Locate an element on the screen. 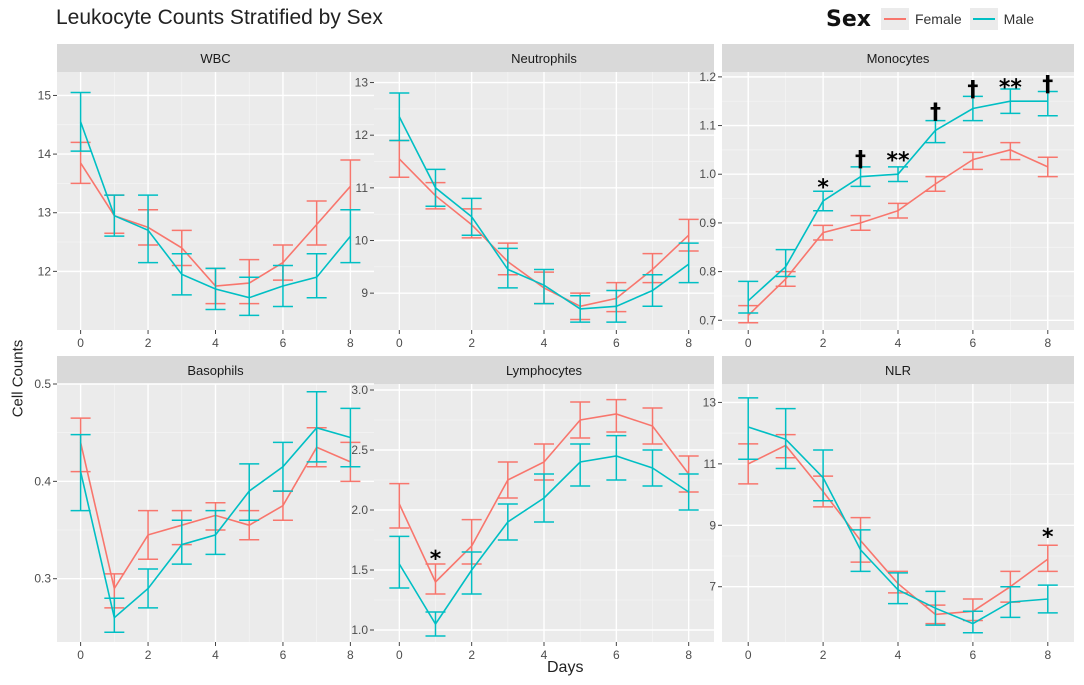  y-tick-label: 0.9 is located at coordinates (707, 223).